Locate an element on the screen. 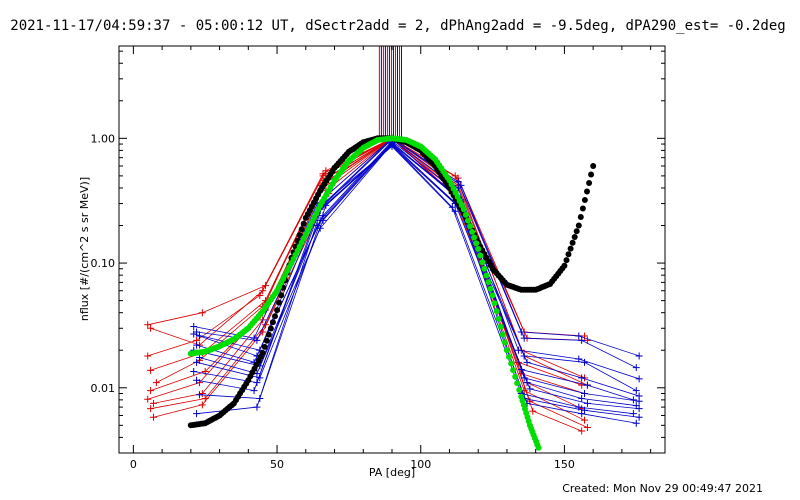 Image resolution: width=800 pixels, height=500 pixels. created-timestamp: Created: Mon Nov 29 00:49:47 2021 is located at coordinates (662, 488).